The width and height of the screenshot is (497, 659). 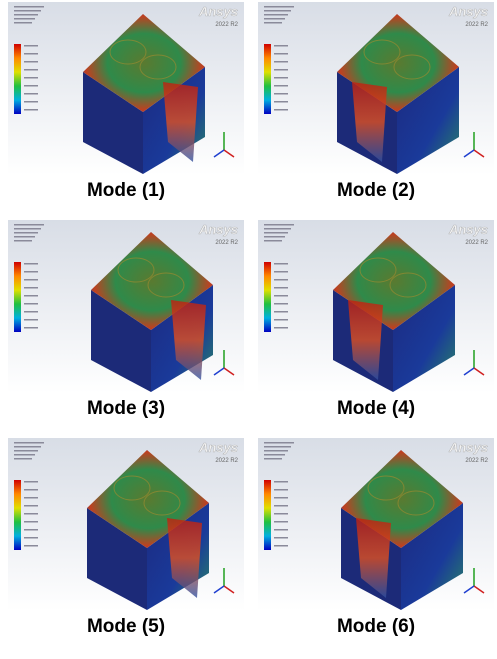 I want to click on mode-caption: Mode (5), so click(x=126, y=626).